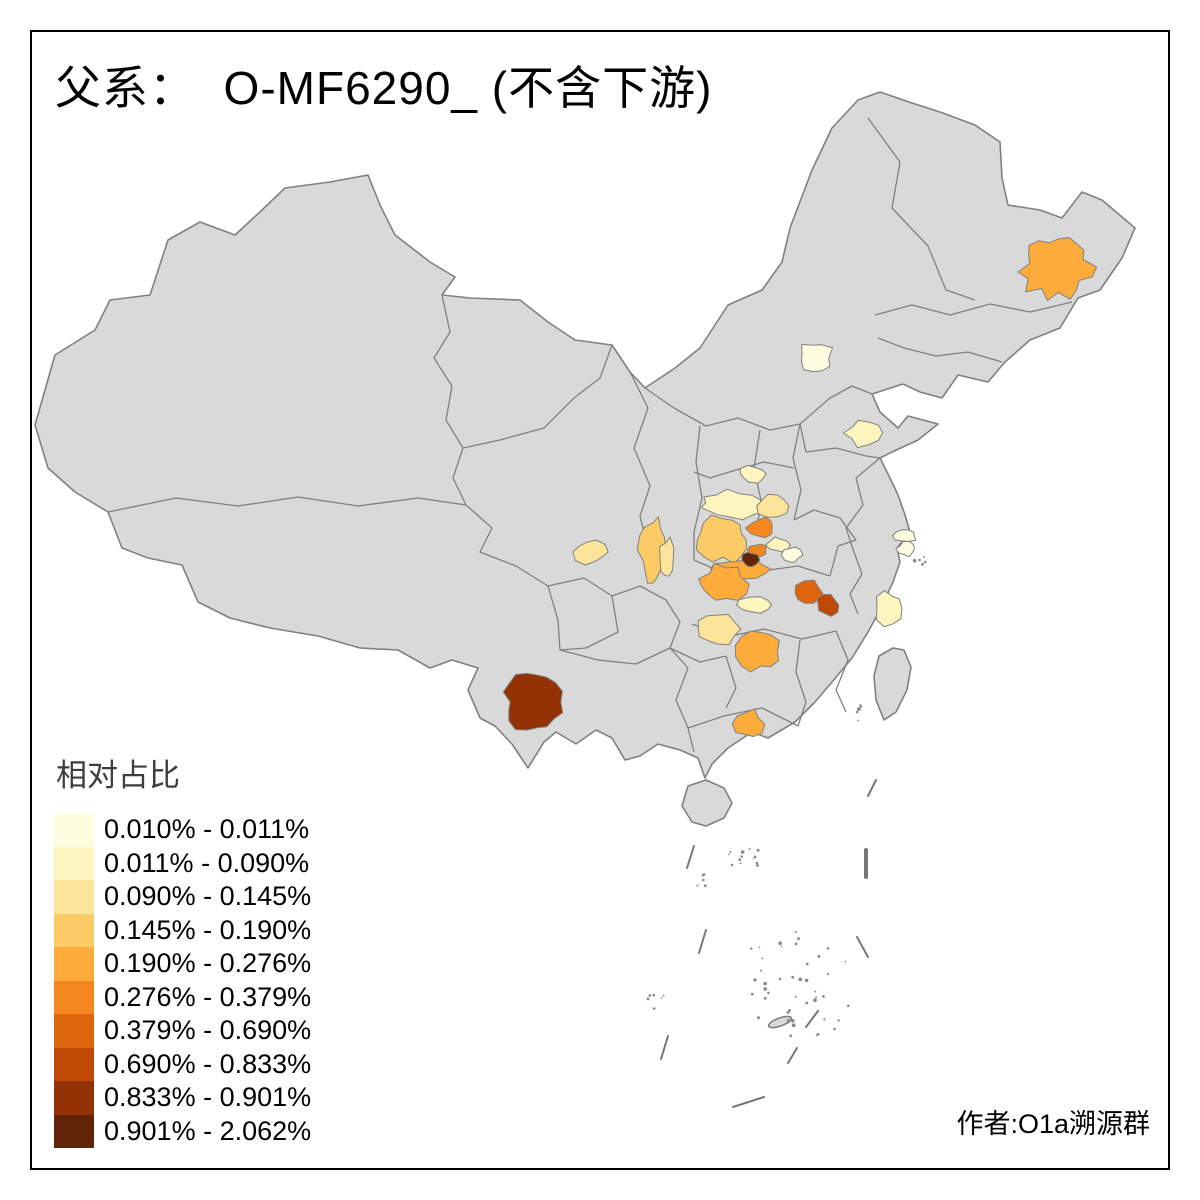 This screenshot has height=1200, width=1200. I want to click on region-hubei-center, so click(754, 605).